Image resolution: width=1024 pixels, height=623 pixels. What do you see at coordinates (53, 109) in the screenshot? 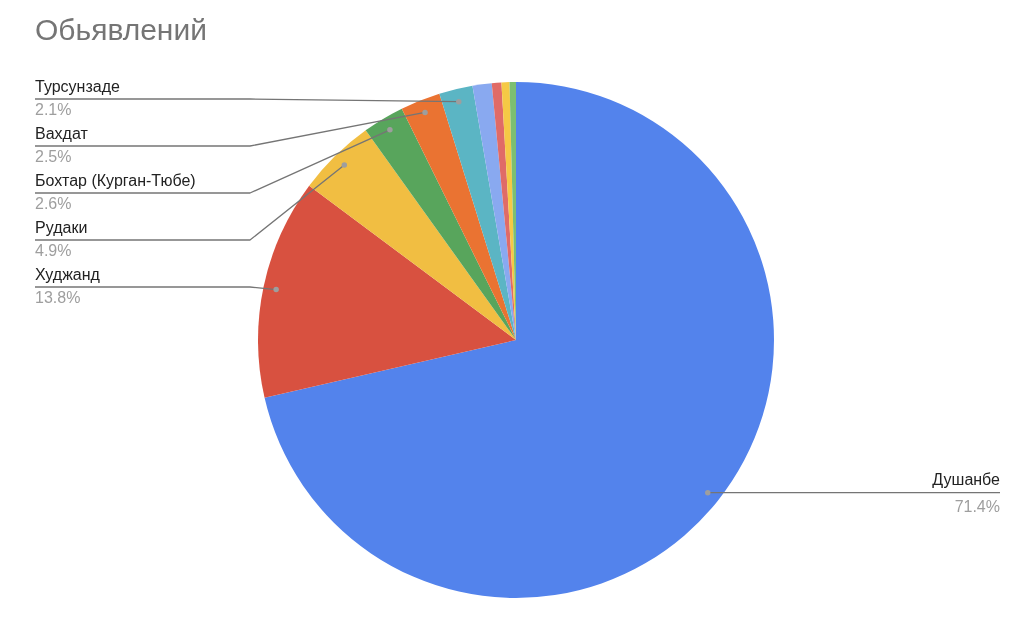
I see `data-label: 2.1%` at bounding box center [53, 109].